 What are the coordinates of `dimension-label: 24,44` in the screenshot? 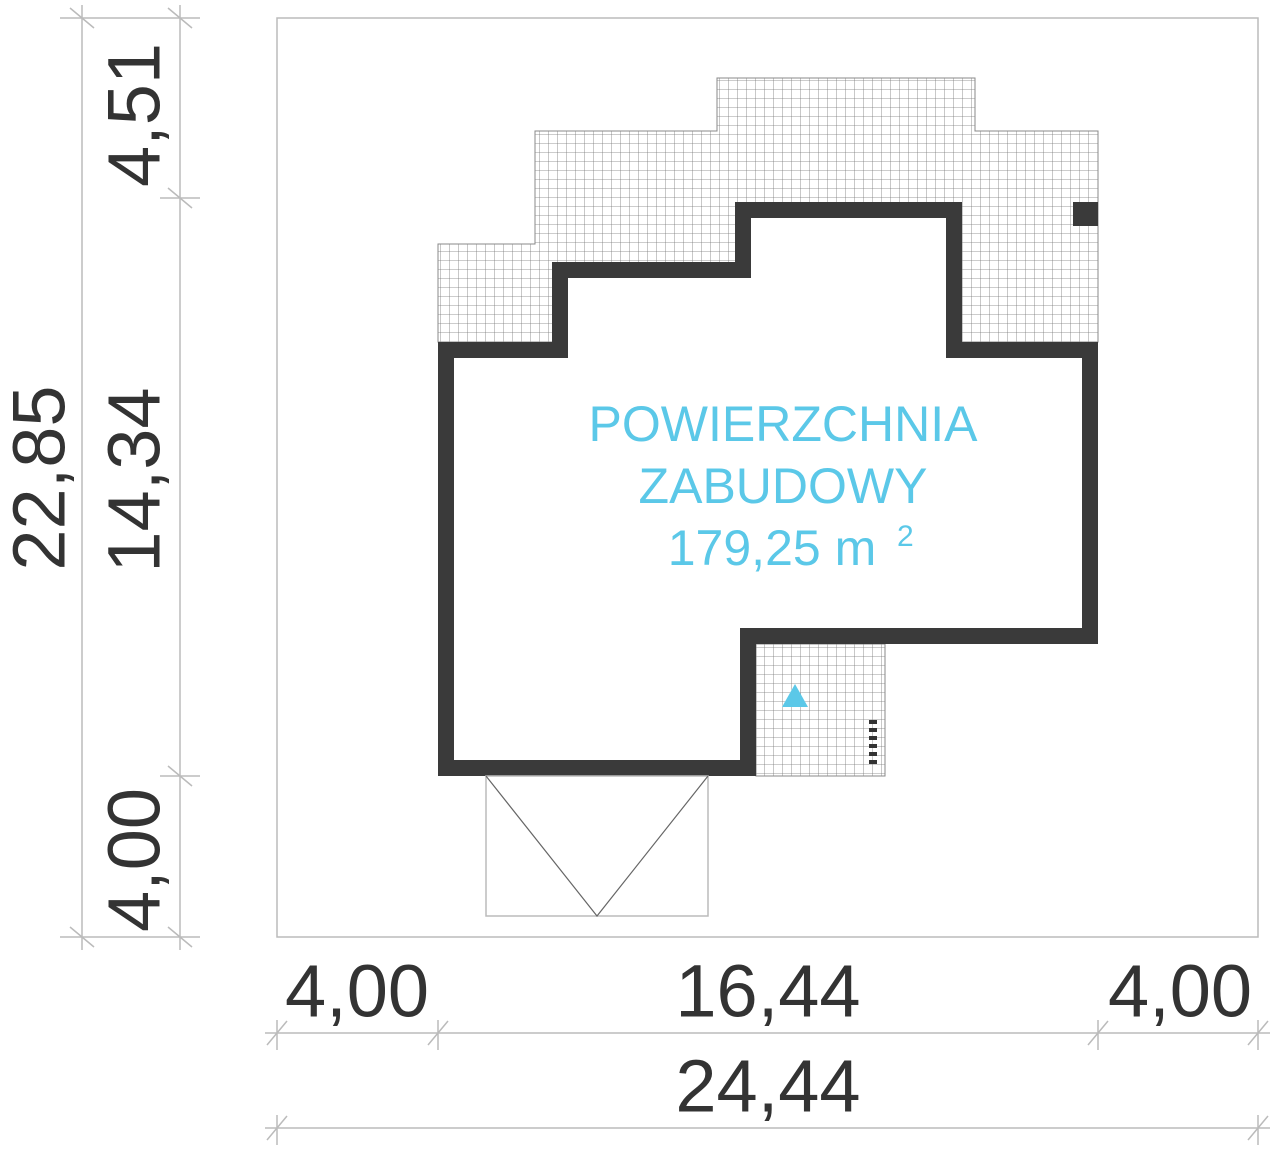 It's located at (767, 1086).